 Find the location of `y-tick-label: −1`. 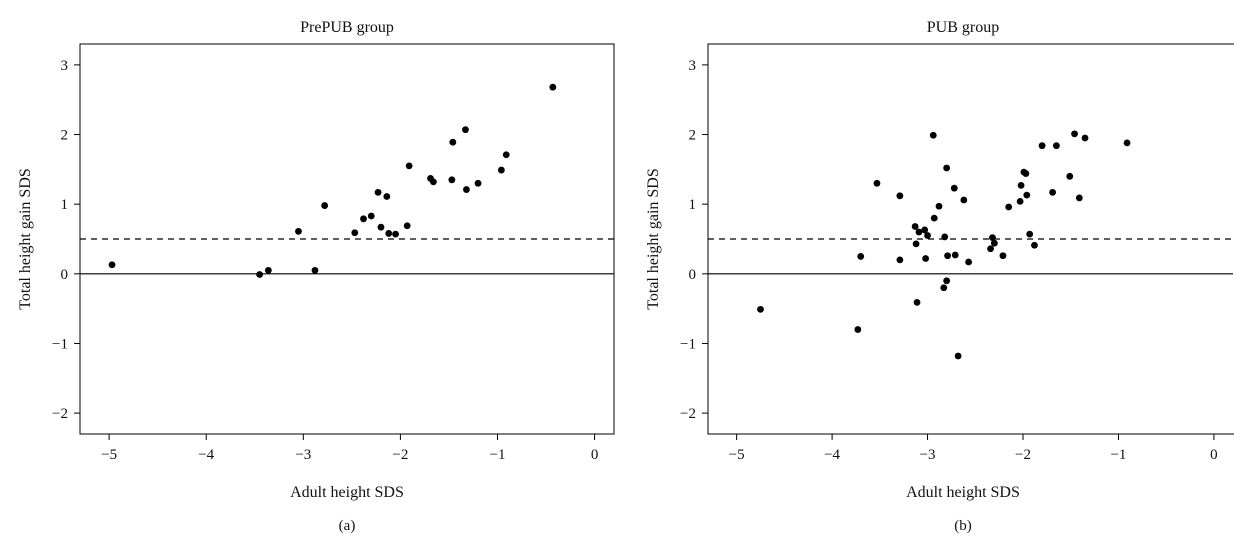

y-tick-label: −1 is located at coordinates (688, 344).